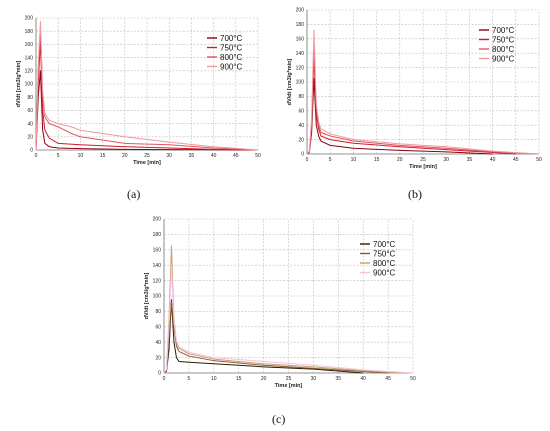  I want to click on panel-label-c: (c), so click(279, 419).